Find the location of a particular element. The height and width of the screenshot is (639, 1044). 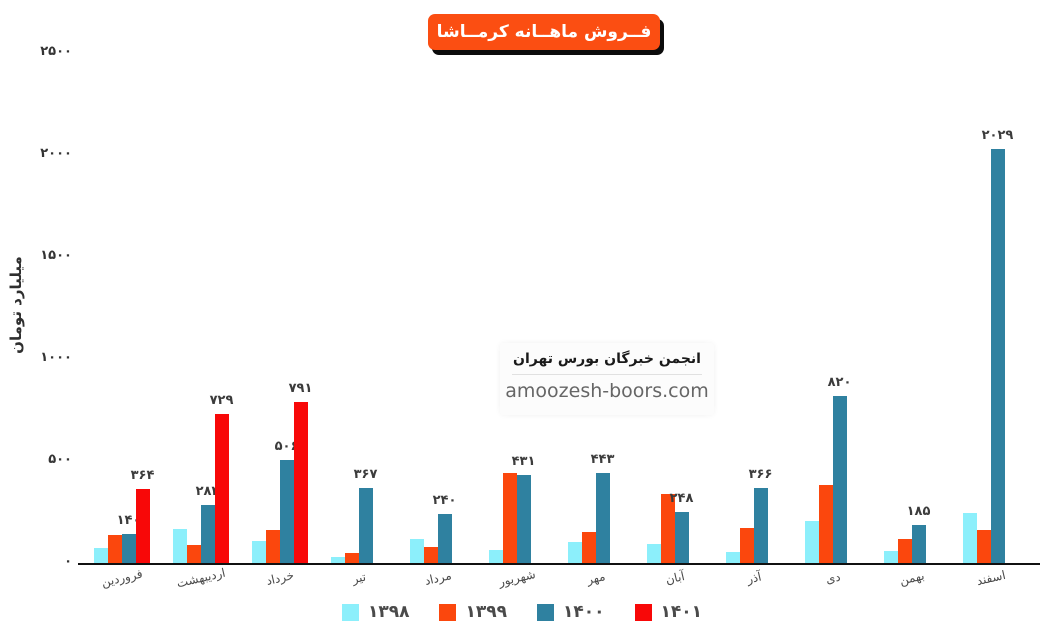

bar-value-label: ۱۴۰ is located at coordinates (128, 520).